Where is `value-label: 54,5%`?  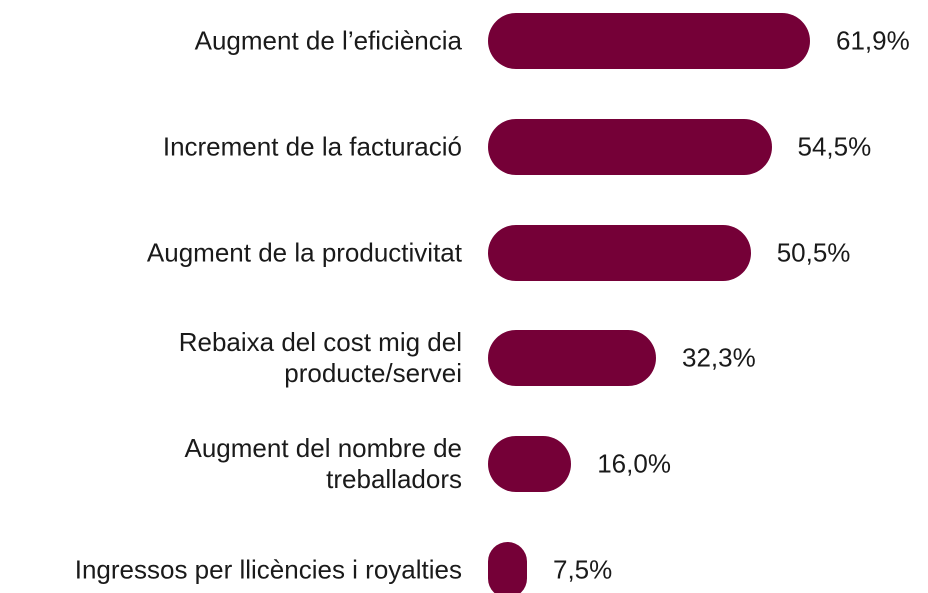
value-label: 54,5% is located at coordinates (834, 146).